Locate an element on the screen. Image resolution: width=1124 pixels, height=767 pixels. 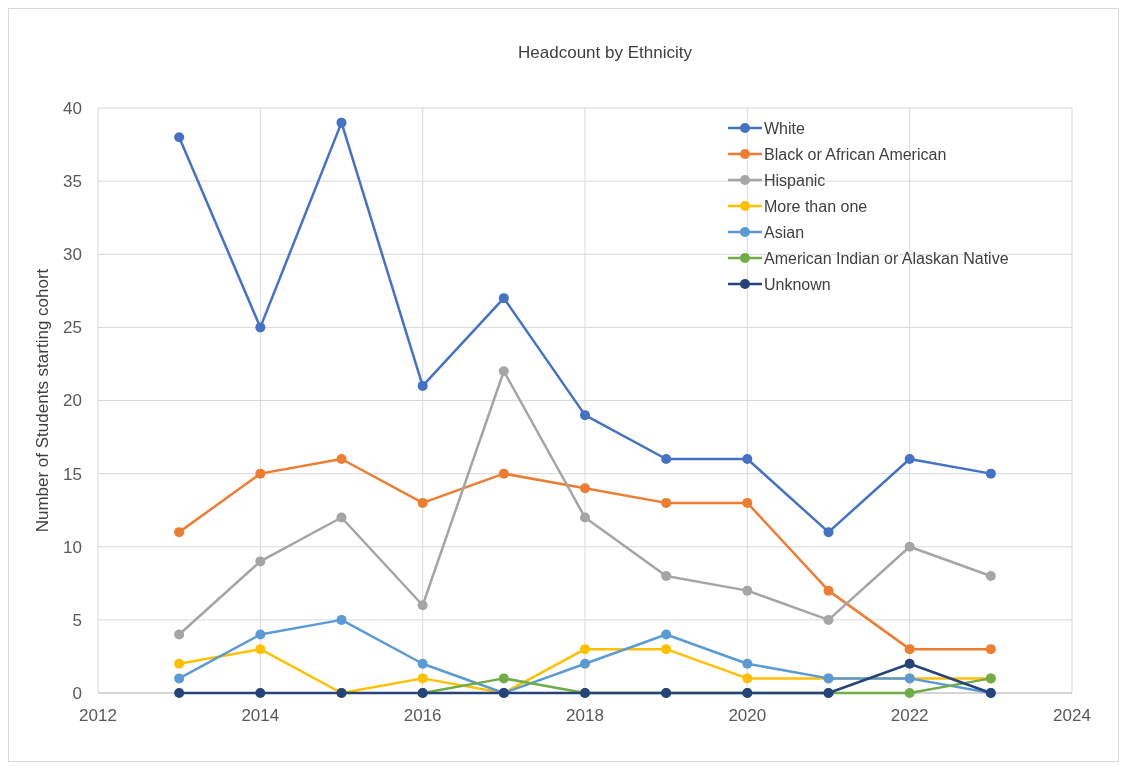
x-tick-label: 2018 is located at coordinates (585, 715).